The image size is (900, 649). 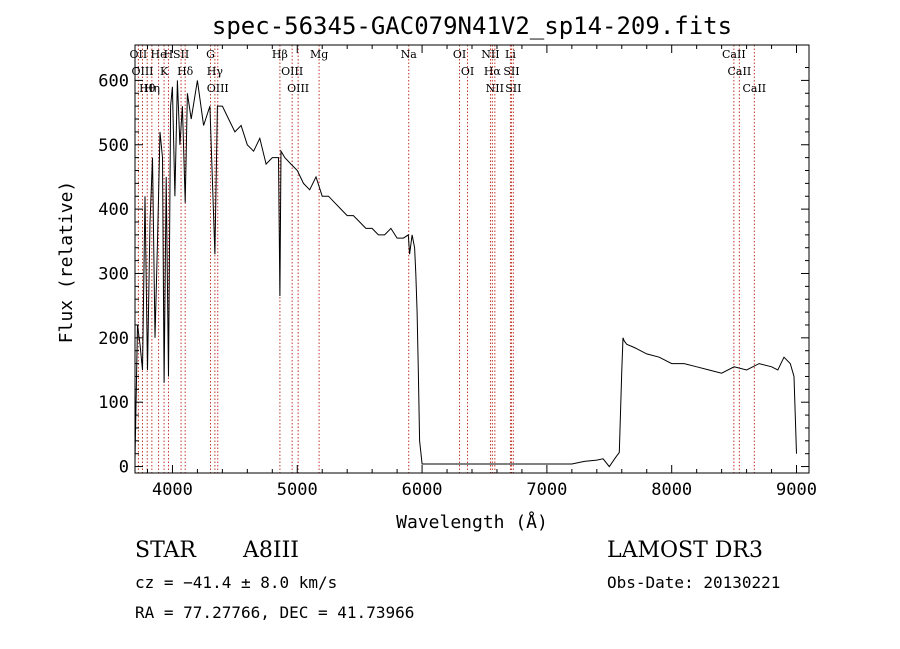 I want to click on line-label-12: Hβ, so click(x=280, y=54).